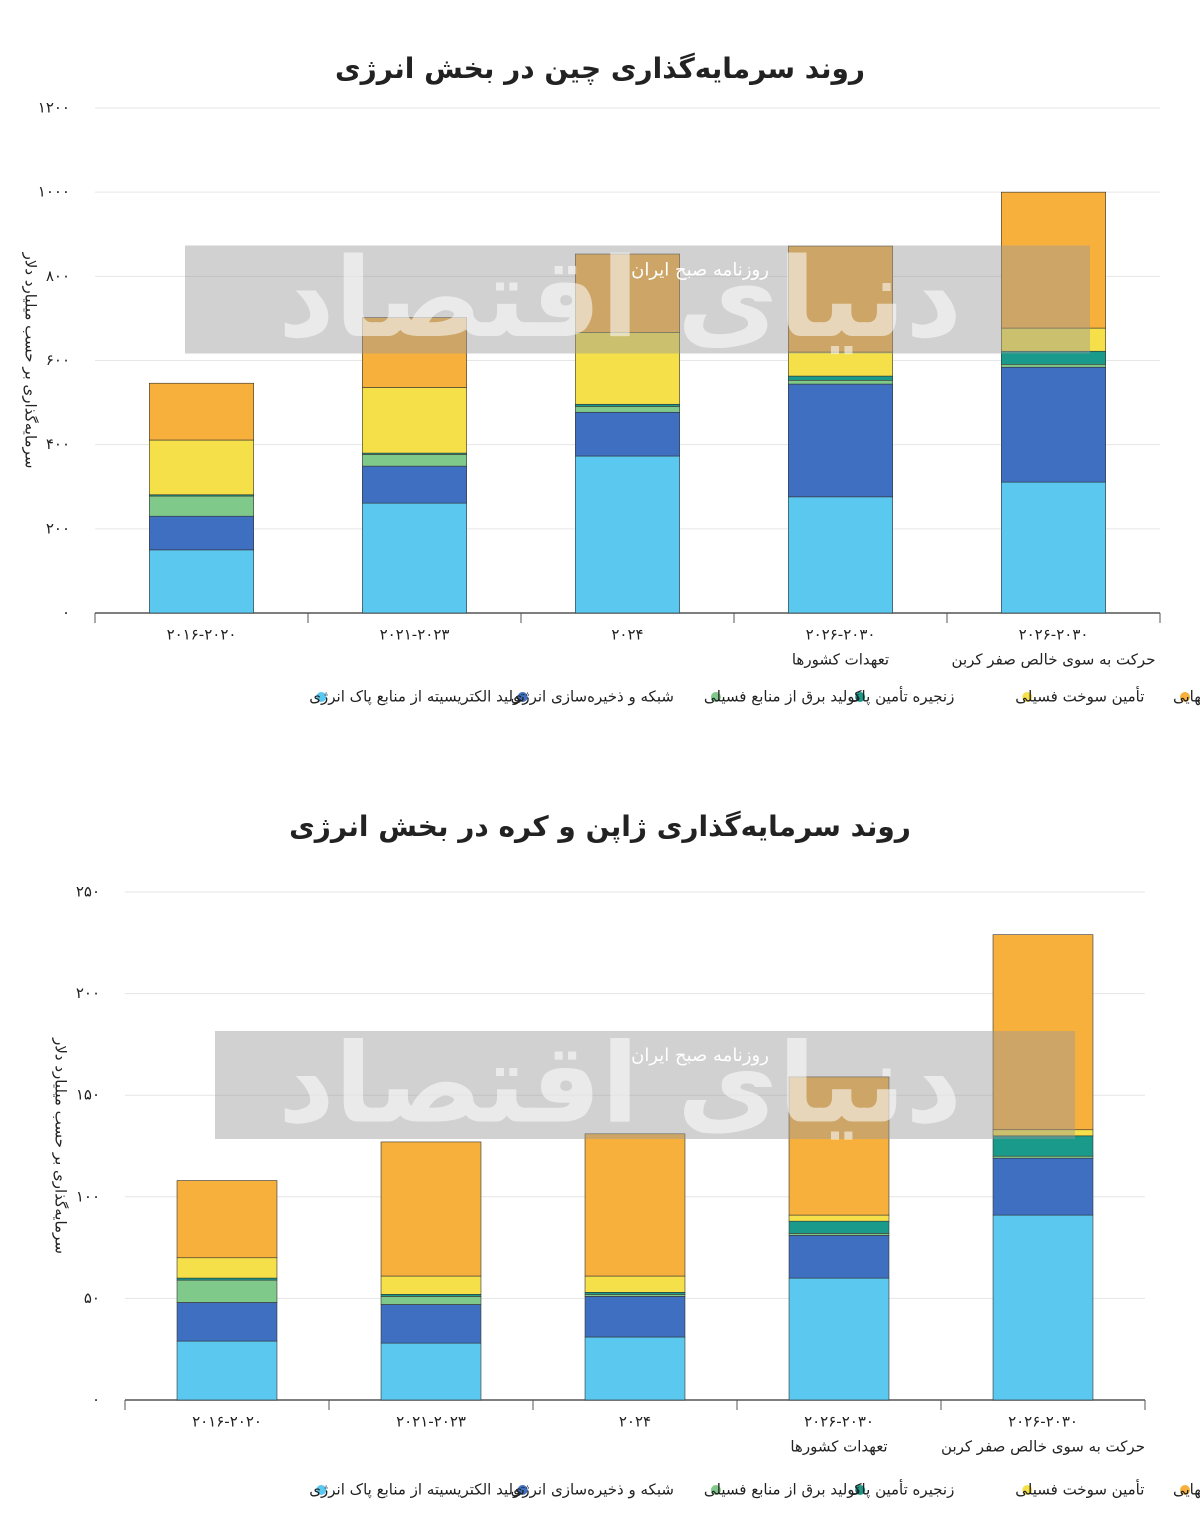  I want to click on y-tick-label: ۱۰۰۰, so click(54, 192).